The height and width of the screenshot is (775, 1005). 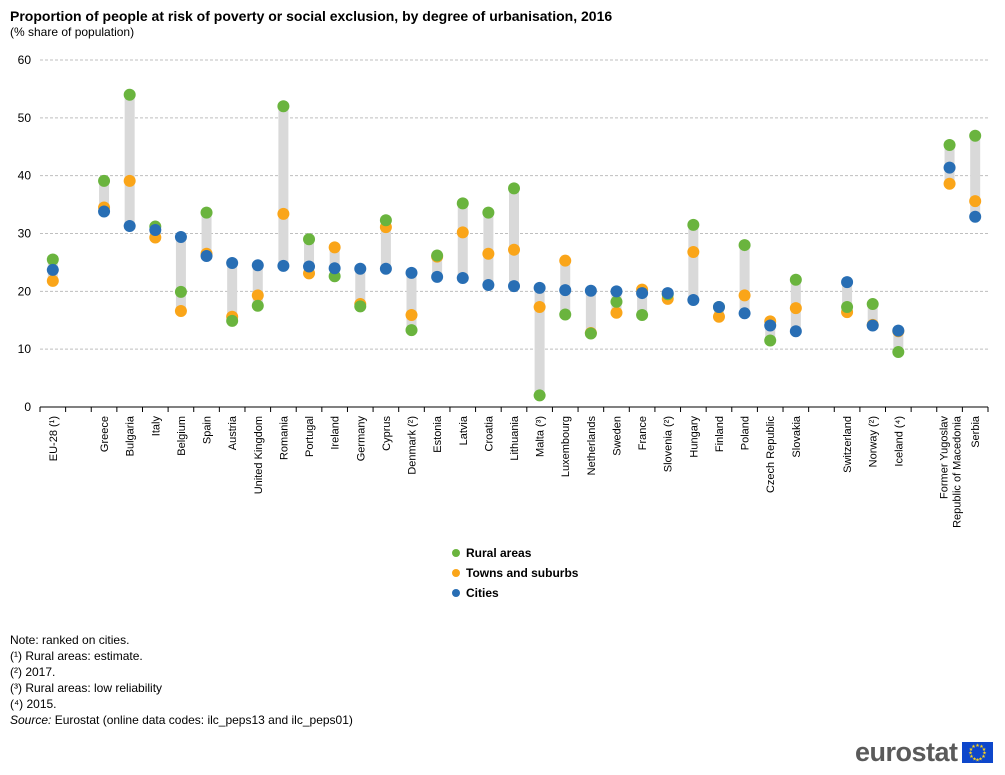 I want to click on y-tick-label: 60, so click(x=25, y=60).